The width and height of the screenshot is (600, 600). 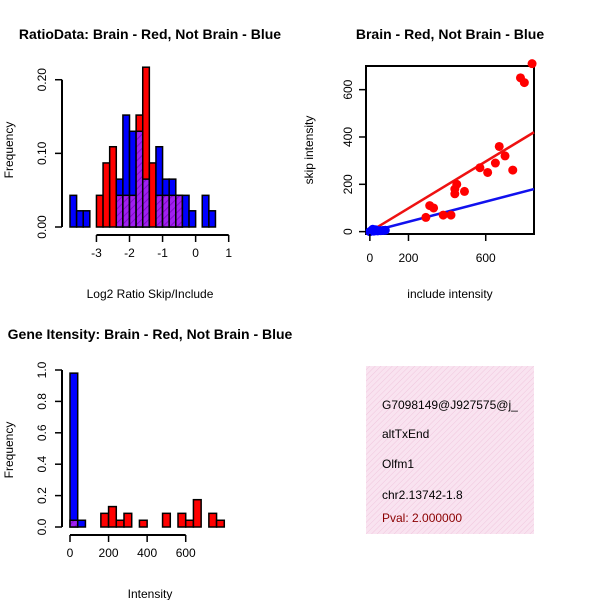 What do you see at coordinates (42, 495) in the screenshot?
I see `intensity-y-tick-label: 0.2` at bounding box center [42, 495].